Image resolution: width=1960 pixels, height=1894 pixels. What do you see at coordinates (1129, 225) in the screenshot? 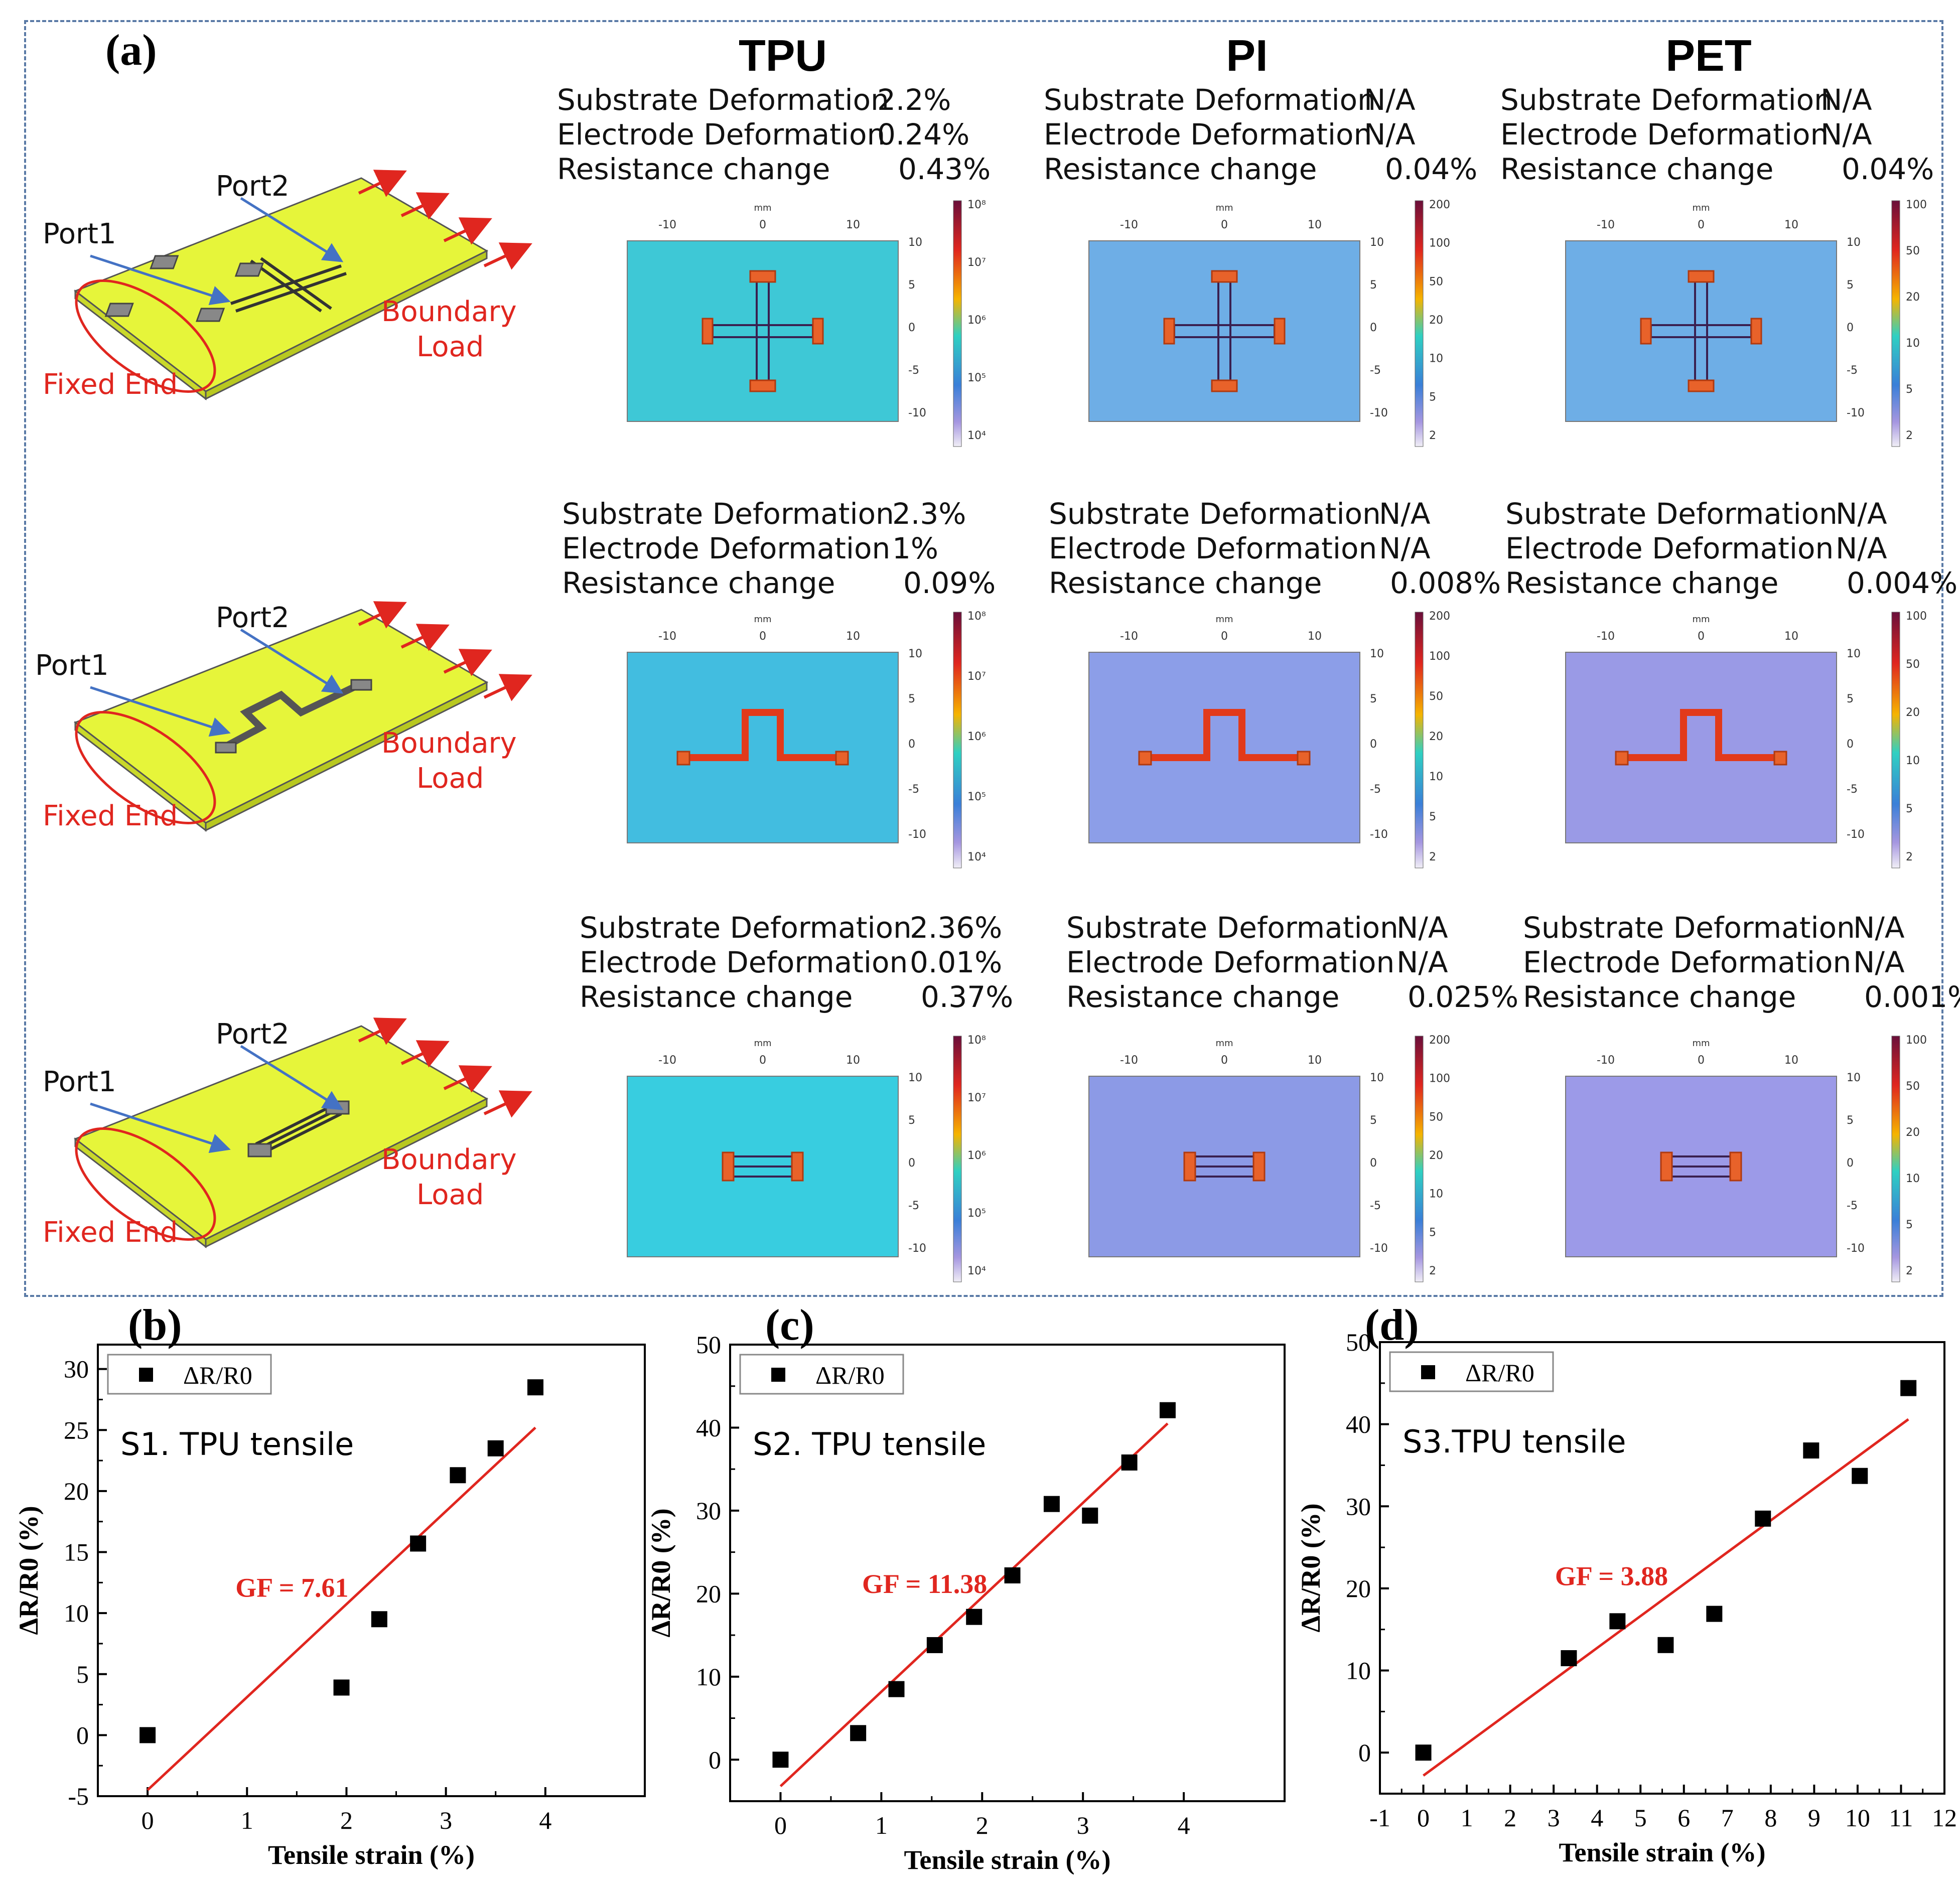
I see `sim-x-tick: -10` at bounding box center [1129, 225].